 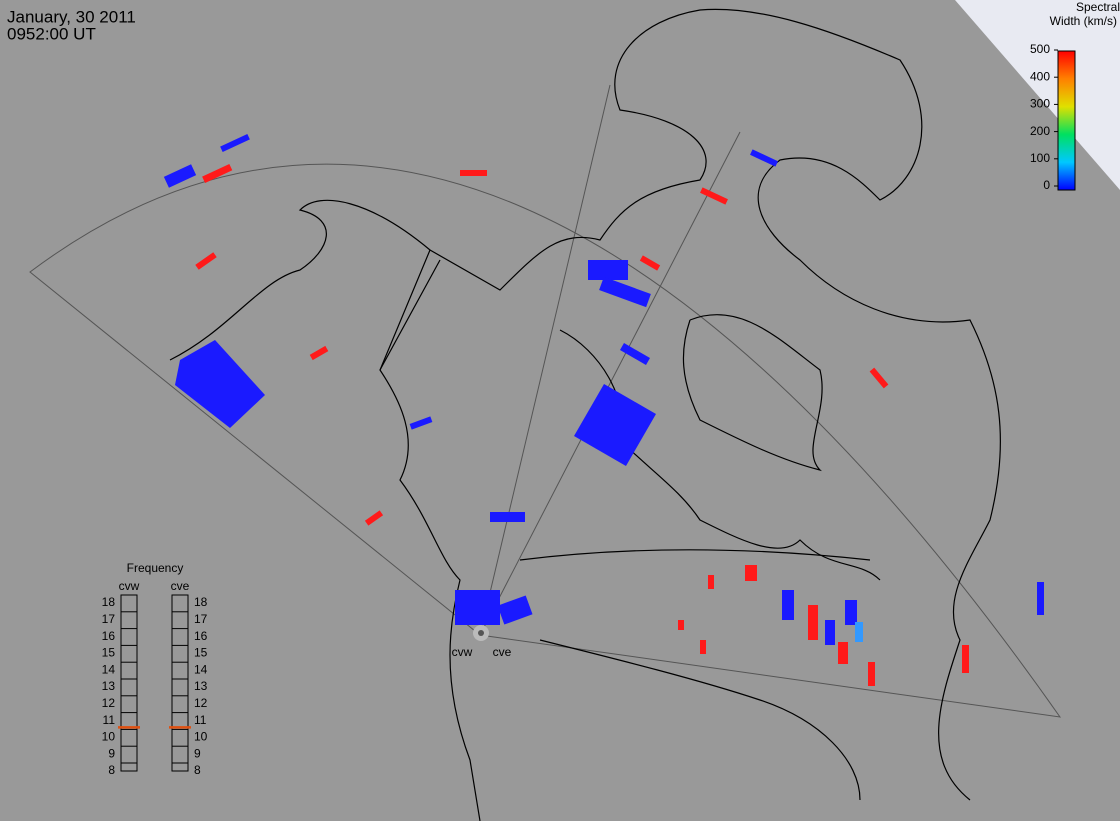 What do you see at coordinates (1040, 104) in the screenshot?
I see `colorbar-tick-label: 300` at bounding box center [1040, 104].